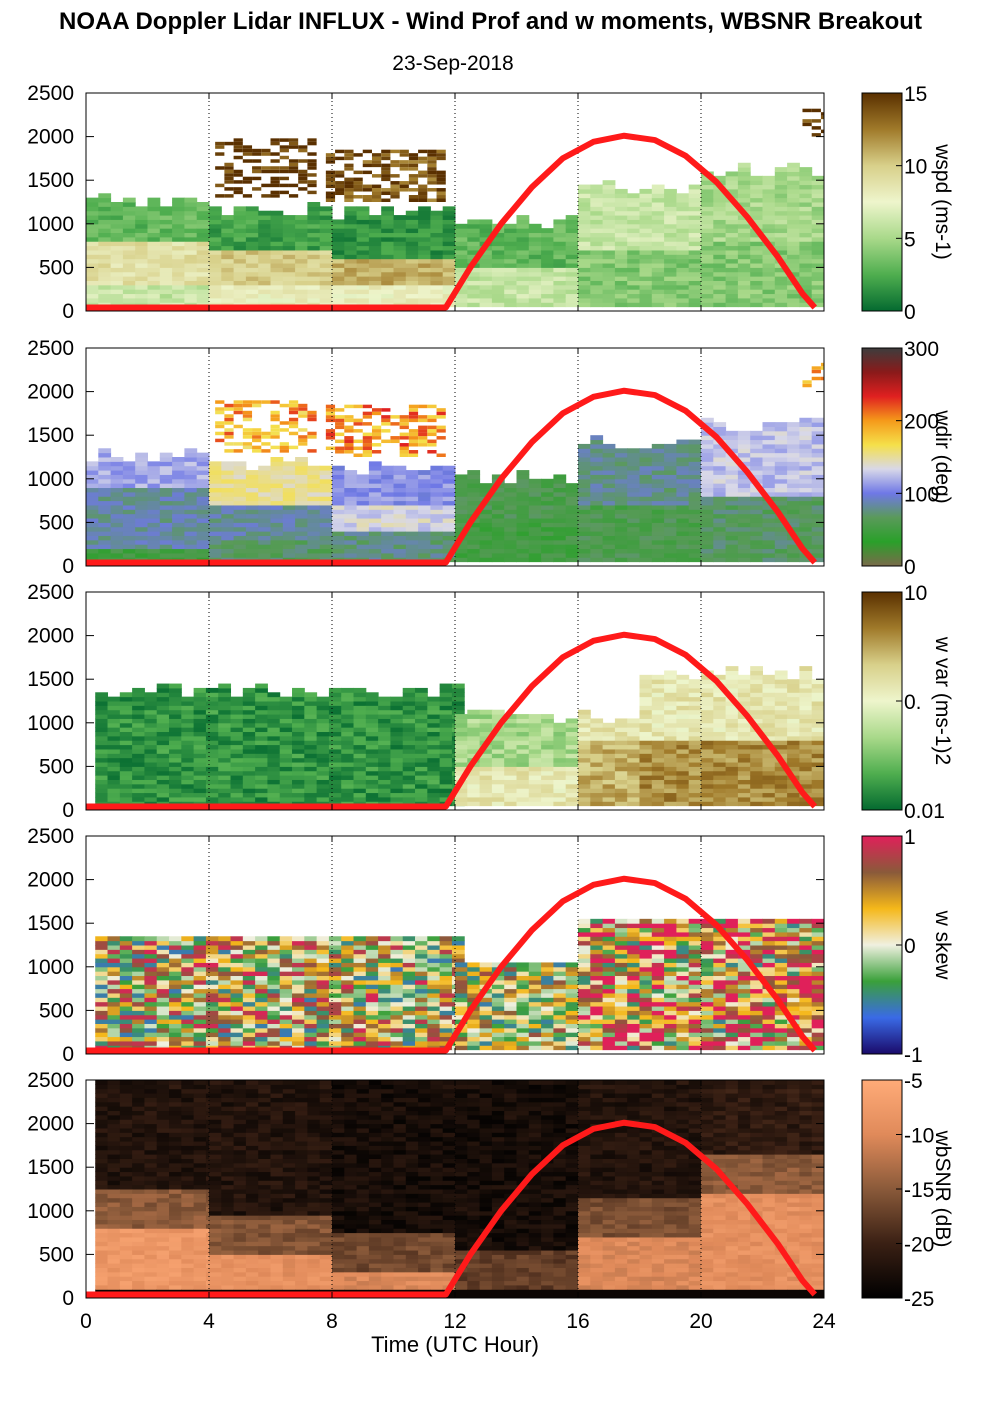 This screenshot has width=981, height=1412. What do you see at coordinates (453, 63) in the screenshot?
I see `figure-subtitle: 23-Sep-2018` at bounding box center [453, 63].